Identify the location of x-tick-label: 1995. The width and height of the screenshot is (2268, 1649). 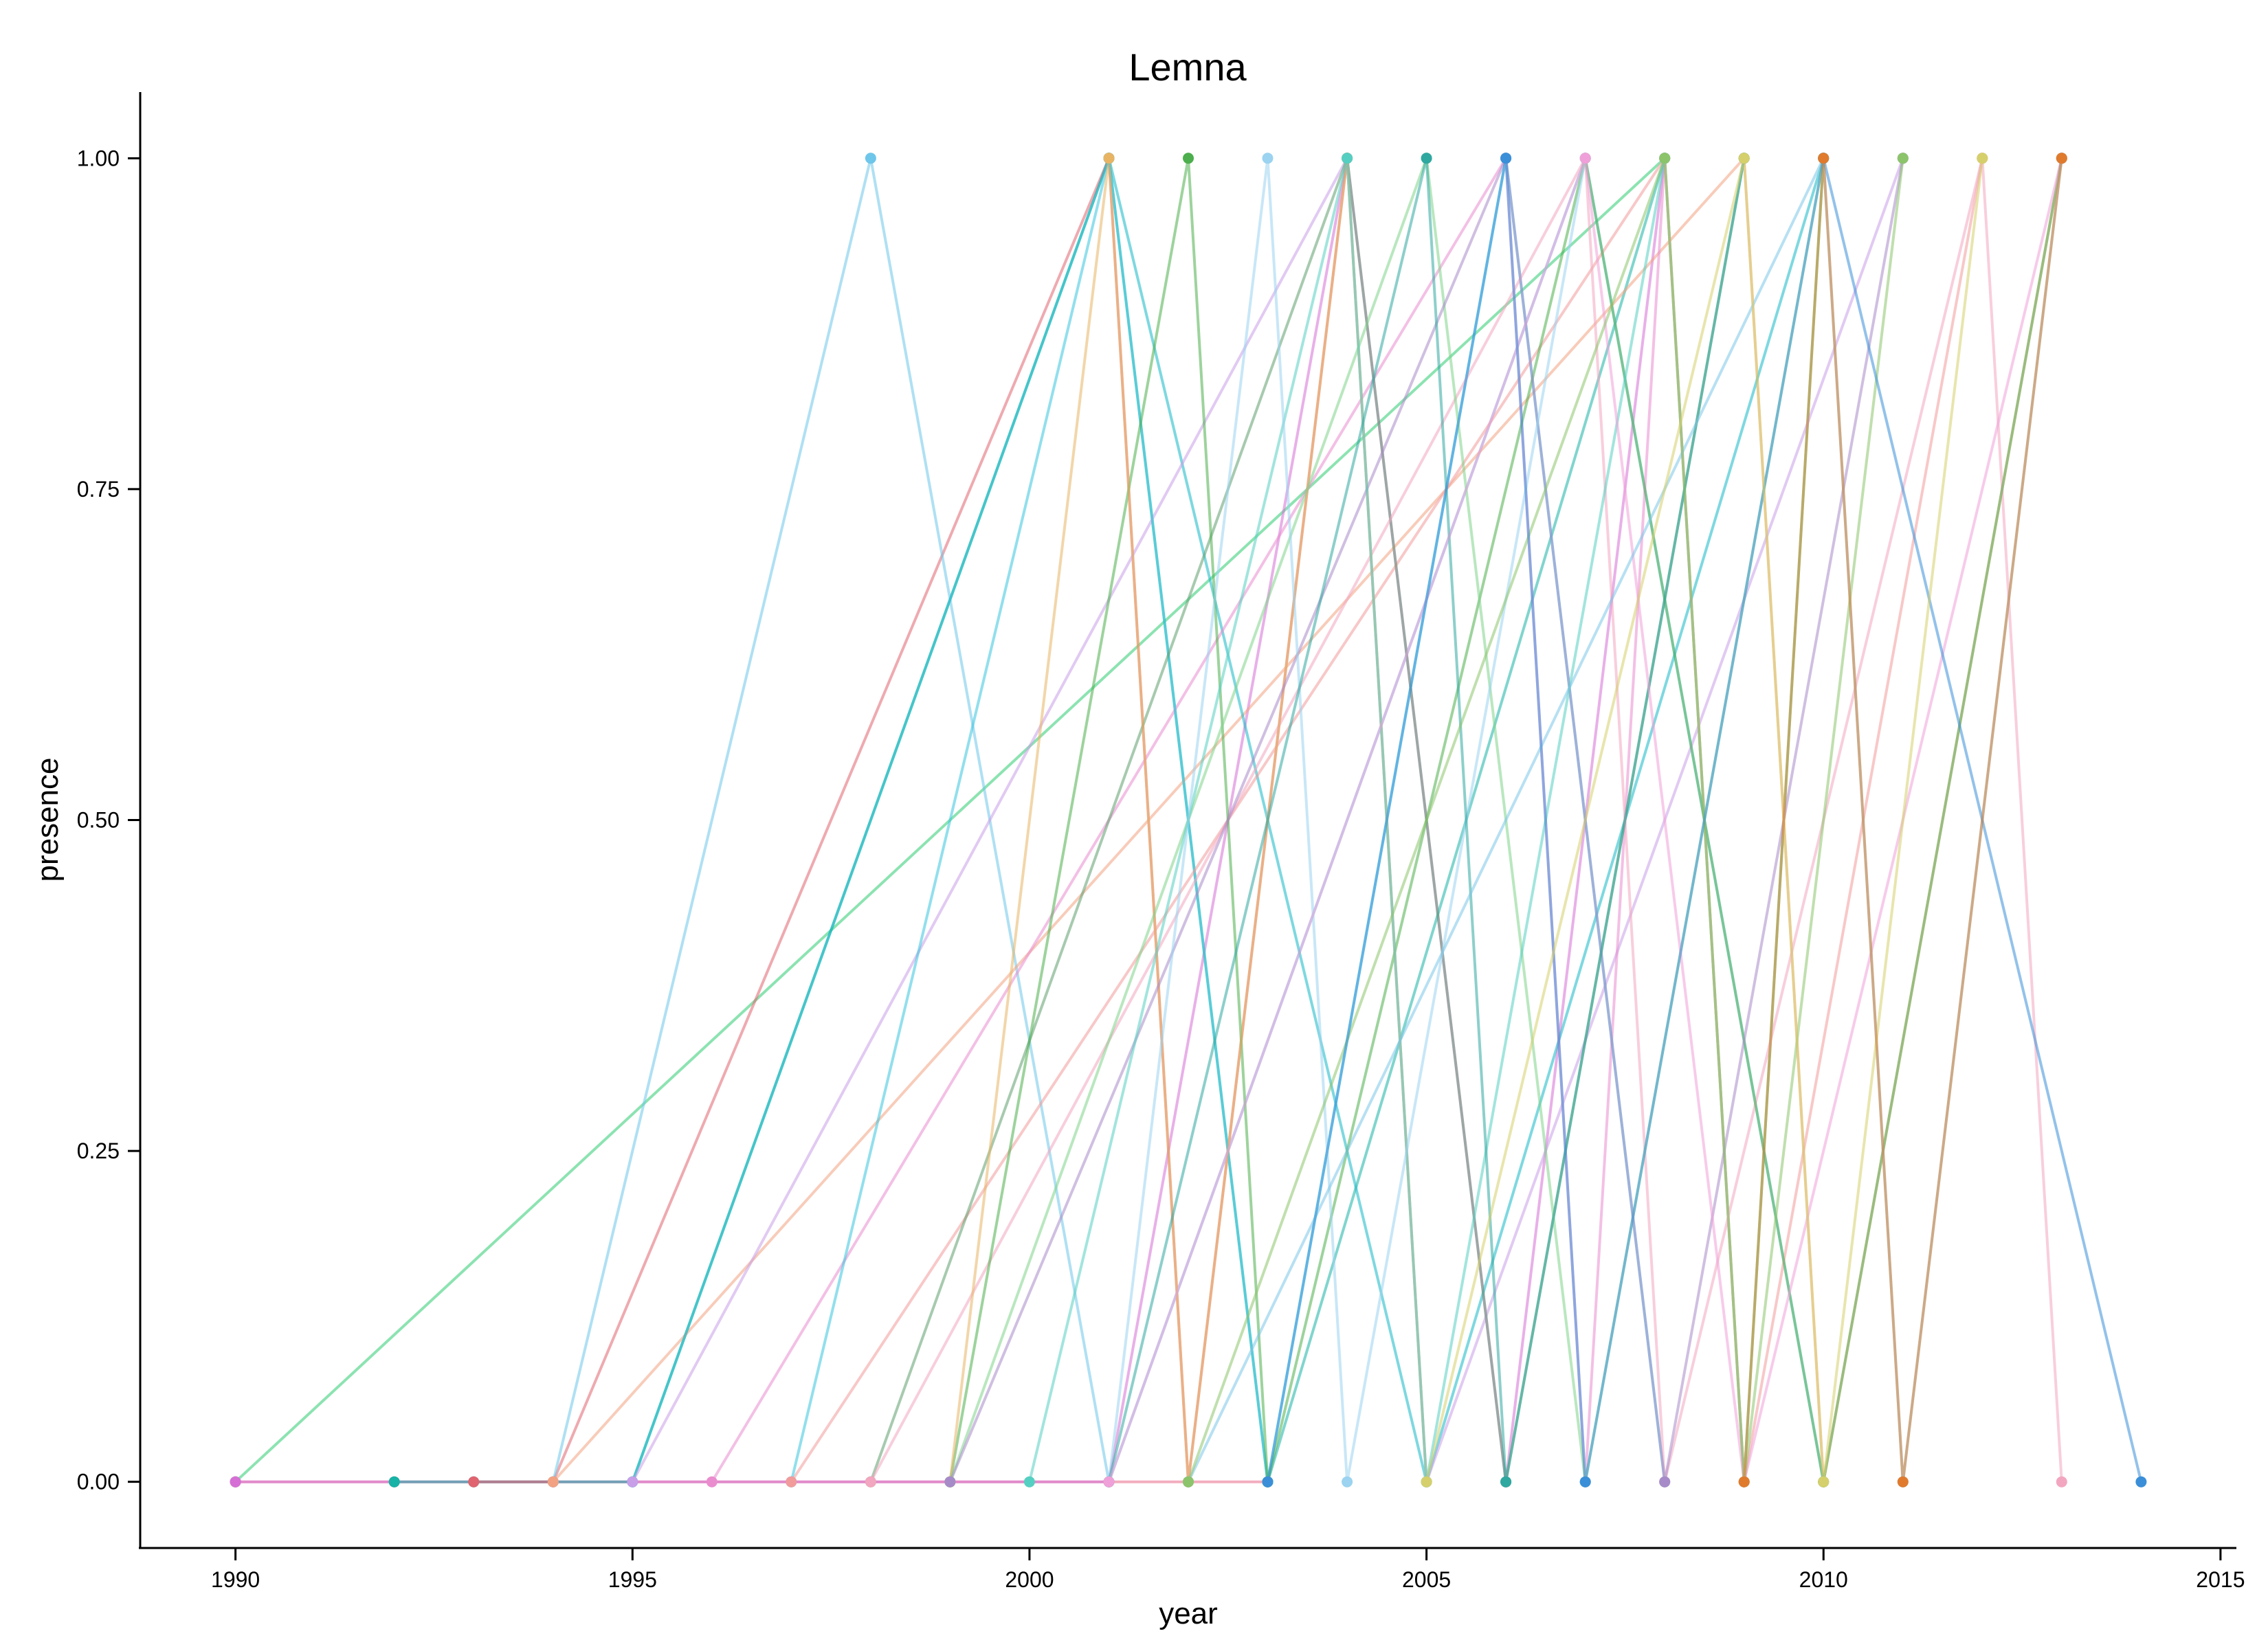
(632, 1579).